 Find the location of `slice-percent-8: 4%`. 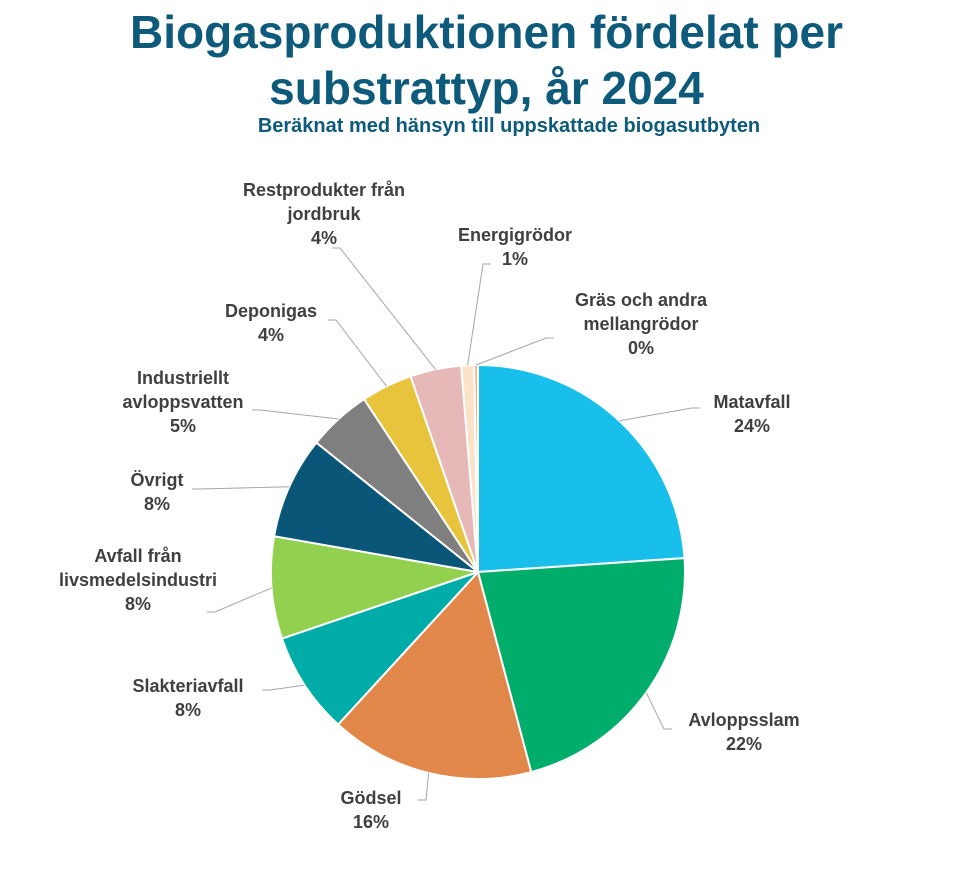

slice-percent-8: 4% is located at coordinates (323, 238).